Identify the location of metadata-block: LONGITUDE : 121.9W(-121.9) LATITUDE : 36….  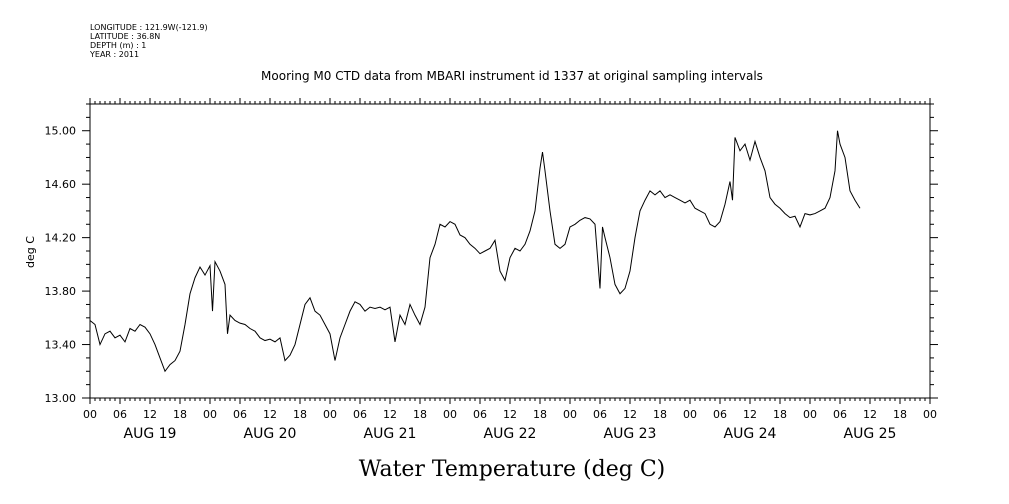
(148, 41).